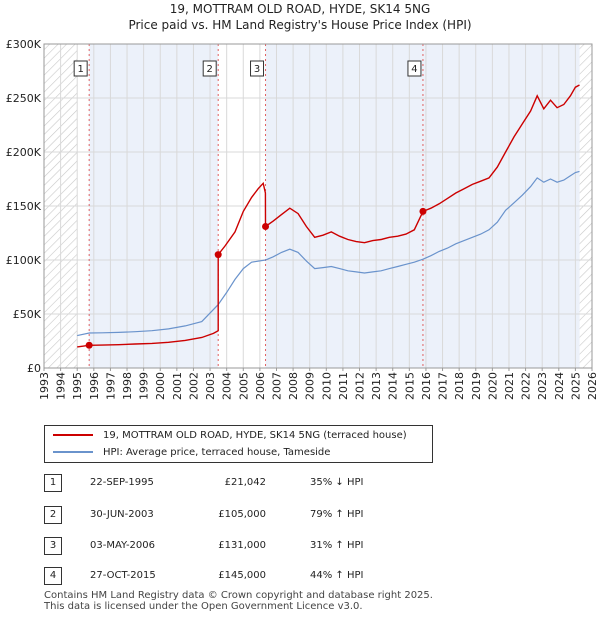 The height and width of the screenshot is (620, 600). Describe the element at coordinates (575, 386) in the screenshot. I see `x-tick-label: 2025` at that location.